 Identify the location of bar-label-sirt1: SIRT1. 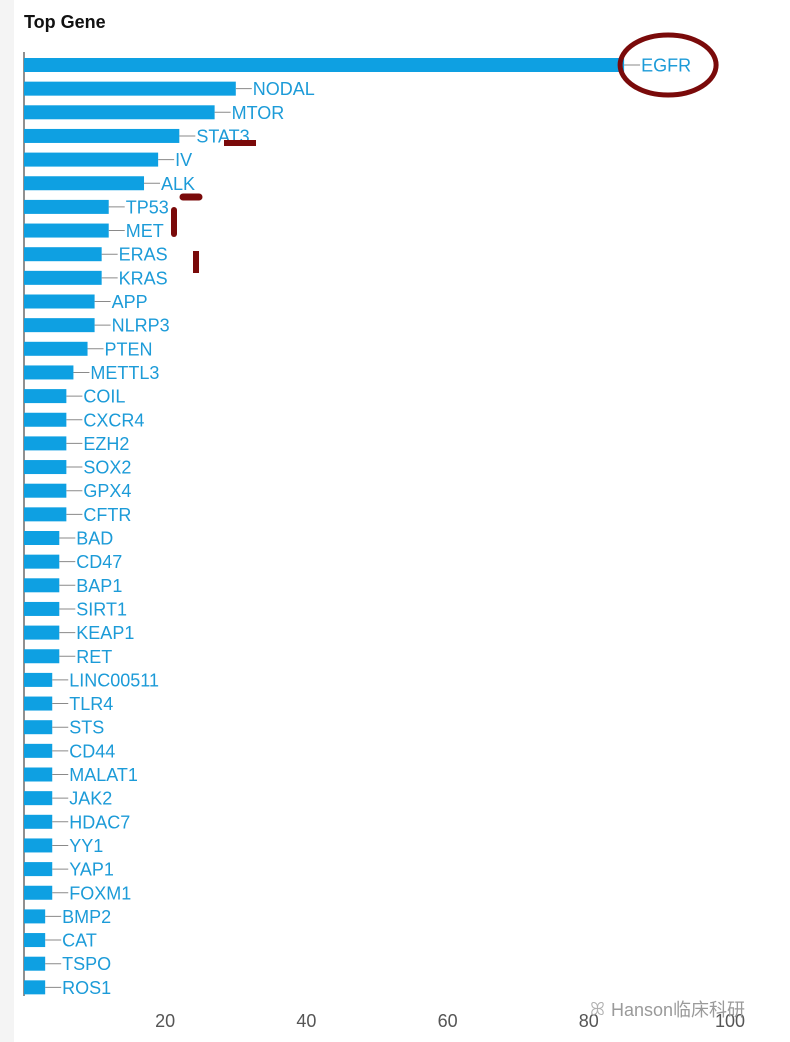
(101, 609).